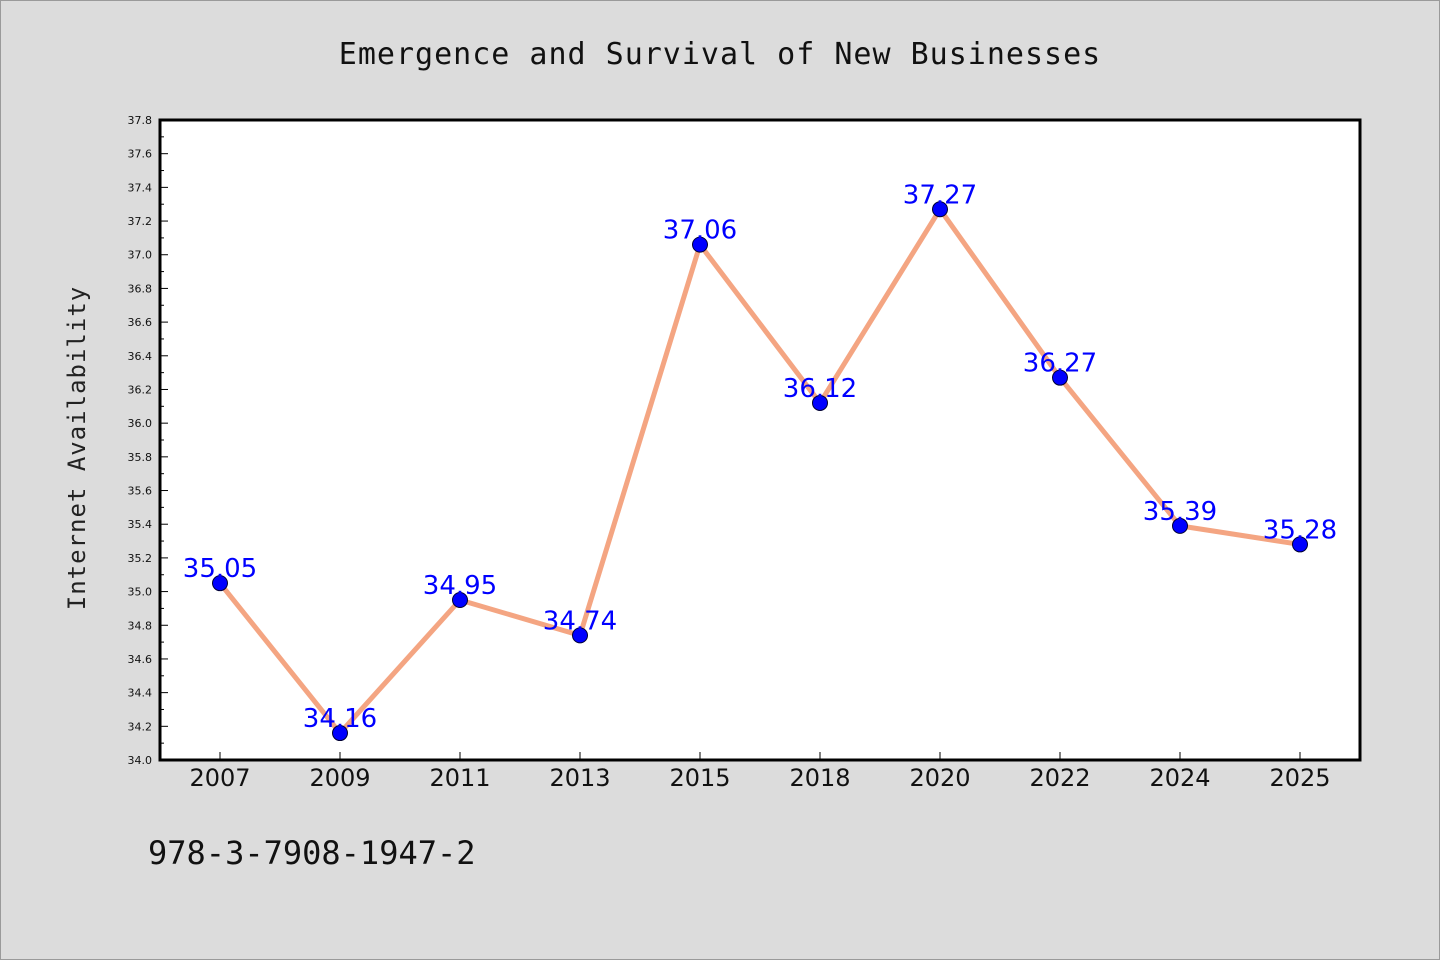  I want to click on data-label: 35.28, so click(1300, 530).